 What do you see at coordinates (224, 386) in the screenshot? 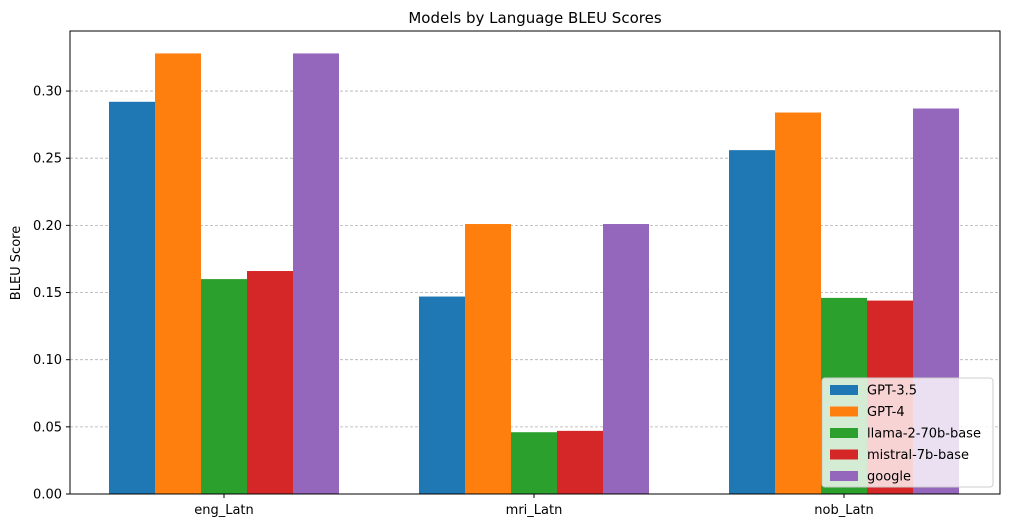
I see `bar-eng_Latn-llama-2-70b-base` at bounding box center [224, 386].